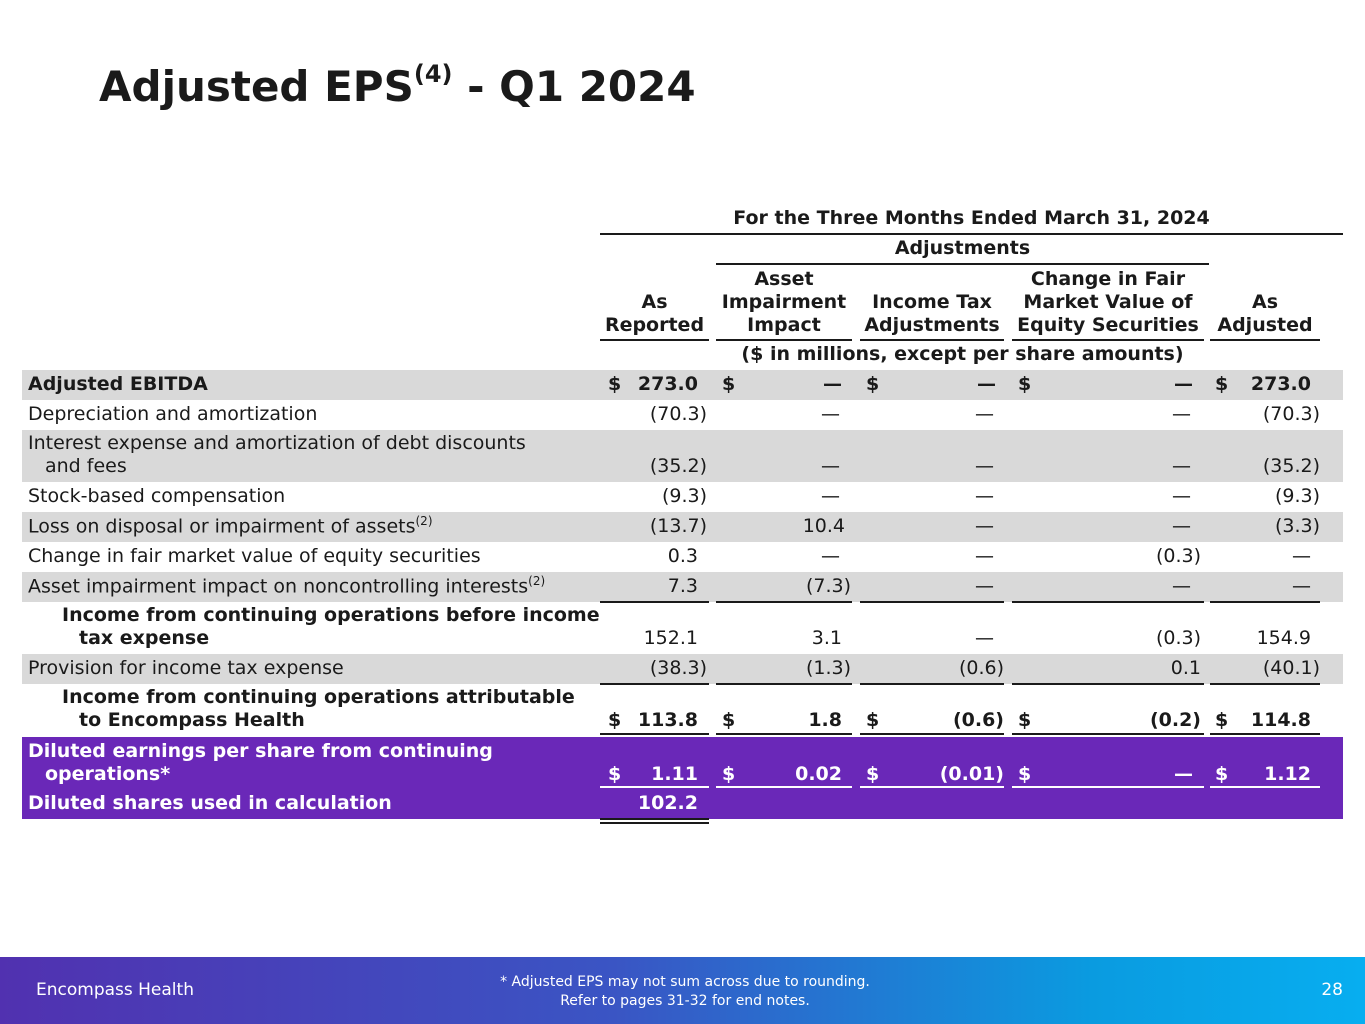 This screenshot has width=1365, height=1024. Describe the element at coordinates (825, 720) in the screenshot. I see `cell-asset-impairment: 1.8` at that location.